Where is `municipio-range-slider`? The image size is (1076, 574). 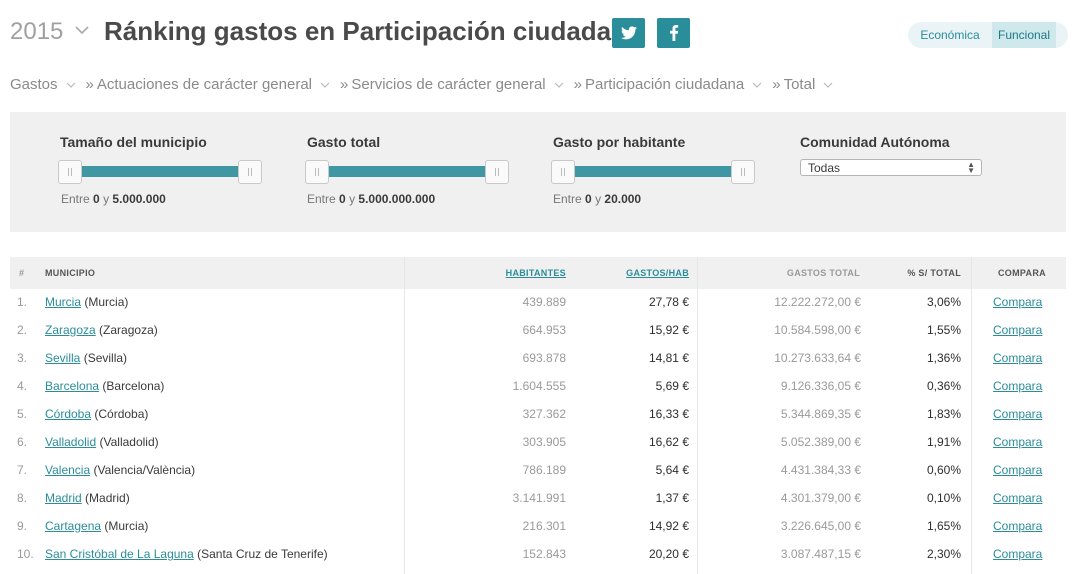 municipio-range-slider is located at coordinates (160, 172).